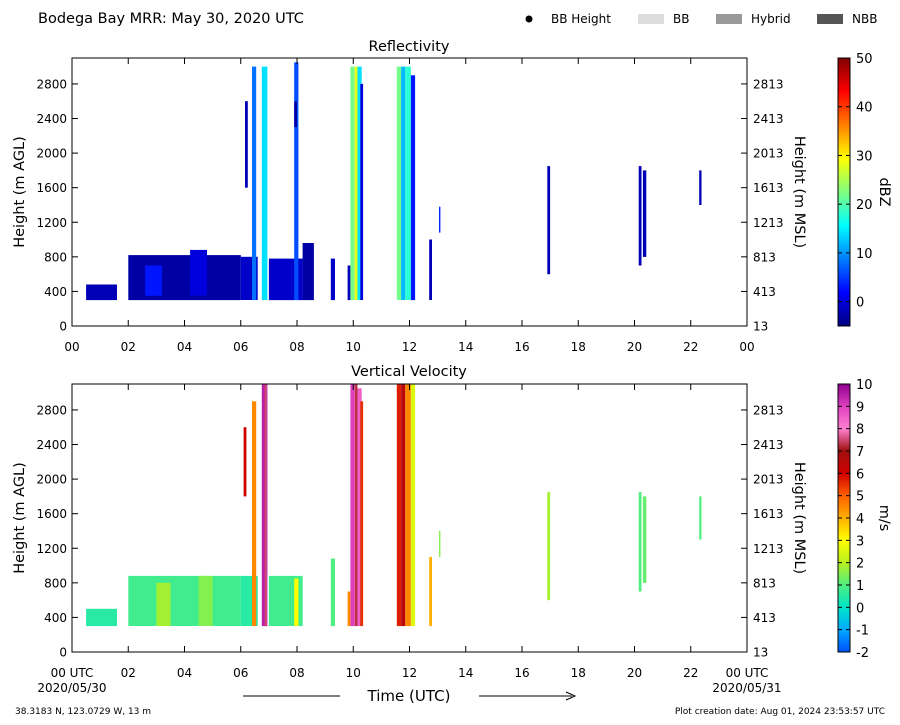 Image resolution: width=900 pixels, height=725 pixels. Describe the element at coordinates (884, 518) in the screenshot. I see `velocity-colorbar-label: m/s` at that location.